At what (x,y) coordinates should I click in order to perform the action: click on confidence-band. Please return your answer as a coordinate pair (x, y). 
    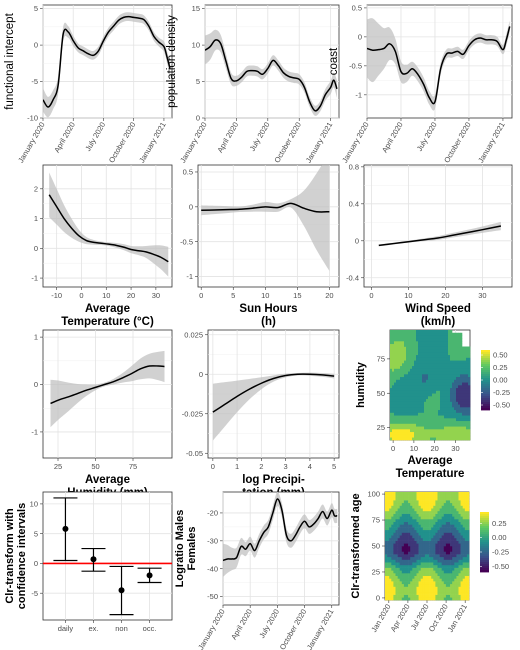
    Looking at the image, I should click on (106, 65).